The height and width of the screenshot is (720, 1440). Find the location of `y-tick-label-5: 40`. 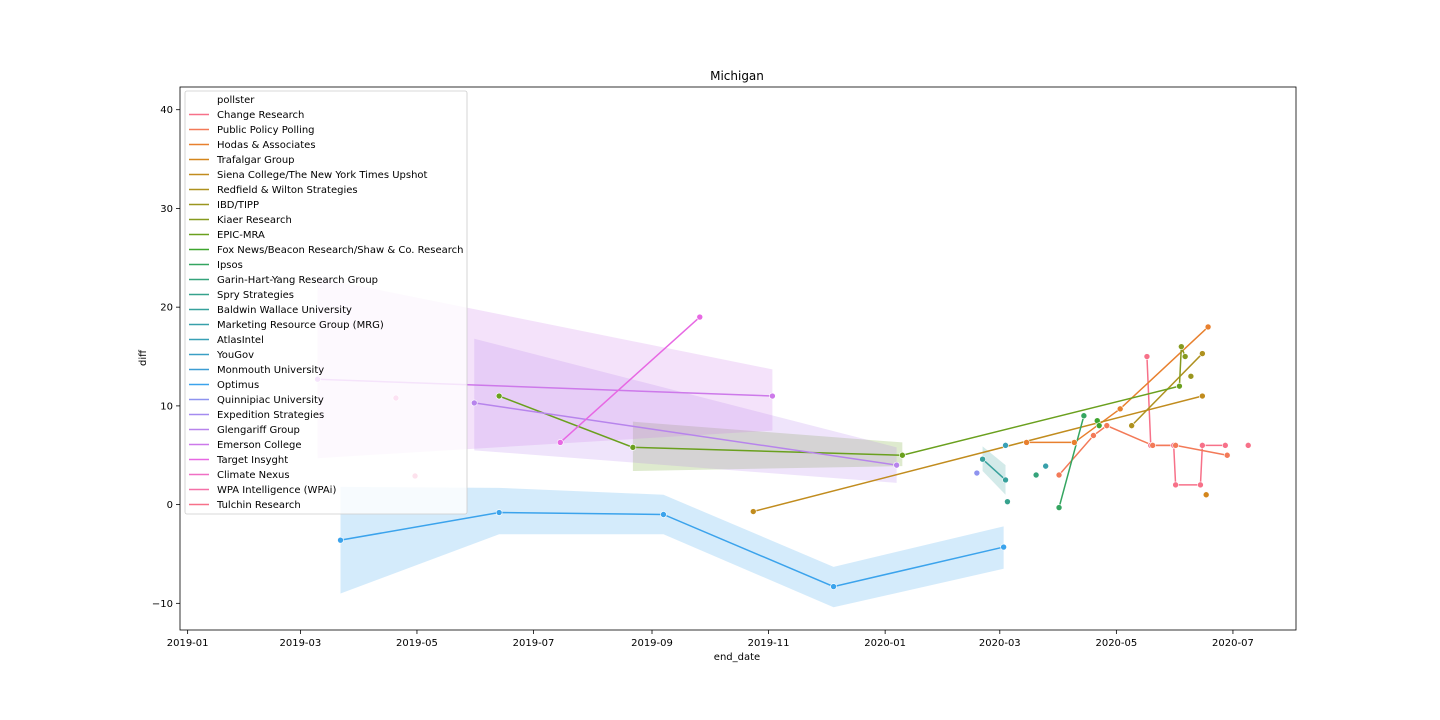

y-tick-label-5: 40 is located at coordinates (166, 110).